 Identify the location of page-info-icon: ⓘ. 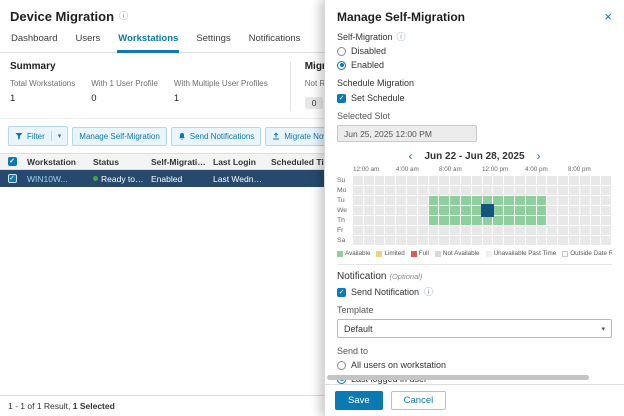
(124, 16).